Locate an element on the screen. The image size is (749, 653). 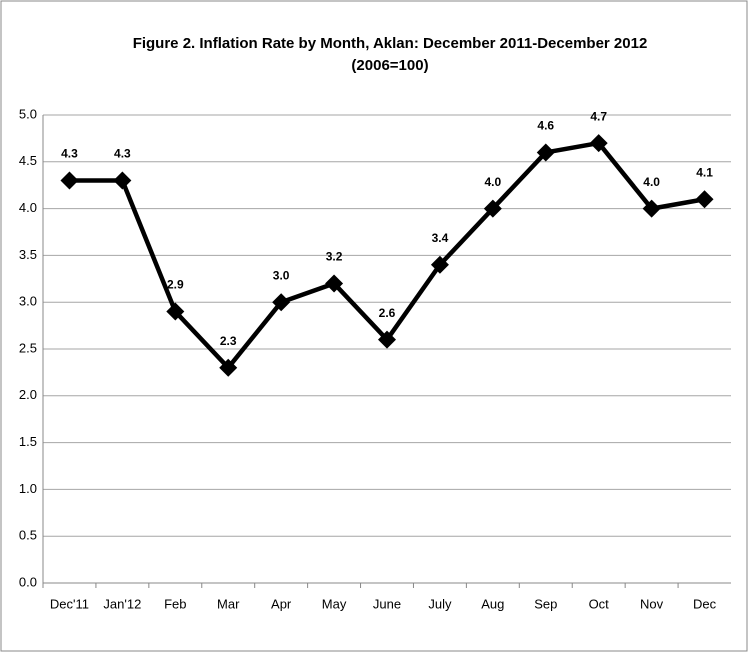
chart-subtitle: (2006=100) is located at coordinates (389, 65).